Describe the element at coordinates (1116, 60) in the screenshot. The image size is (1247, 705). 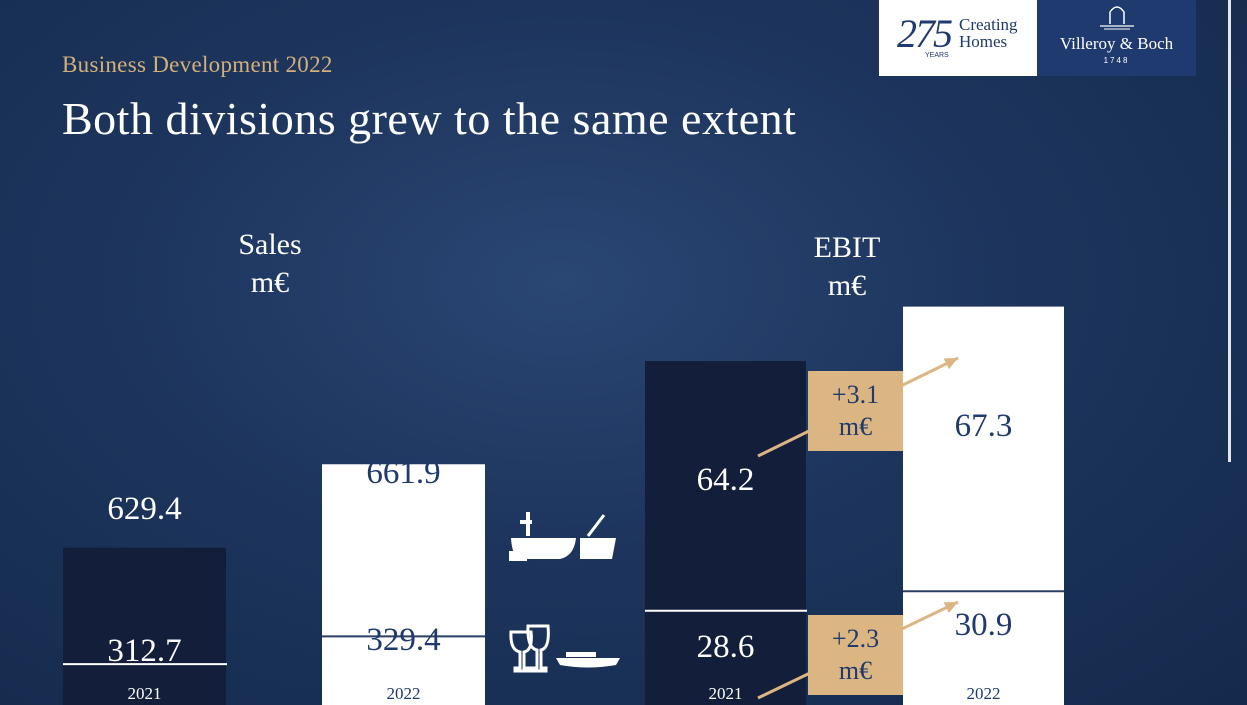
I see `brand-year: 1748` at that location.